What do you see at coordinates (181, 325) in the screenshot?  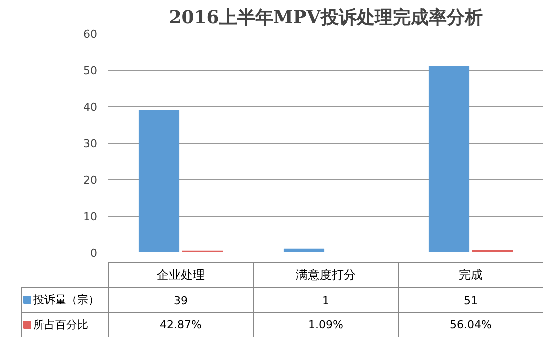 I see `data-label: 42.87%` at bounding box center [181, 325].